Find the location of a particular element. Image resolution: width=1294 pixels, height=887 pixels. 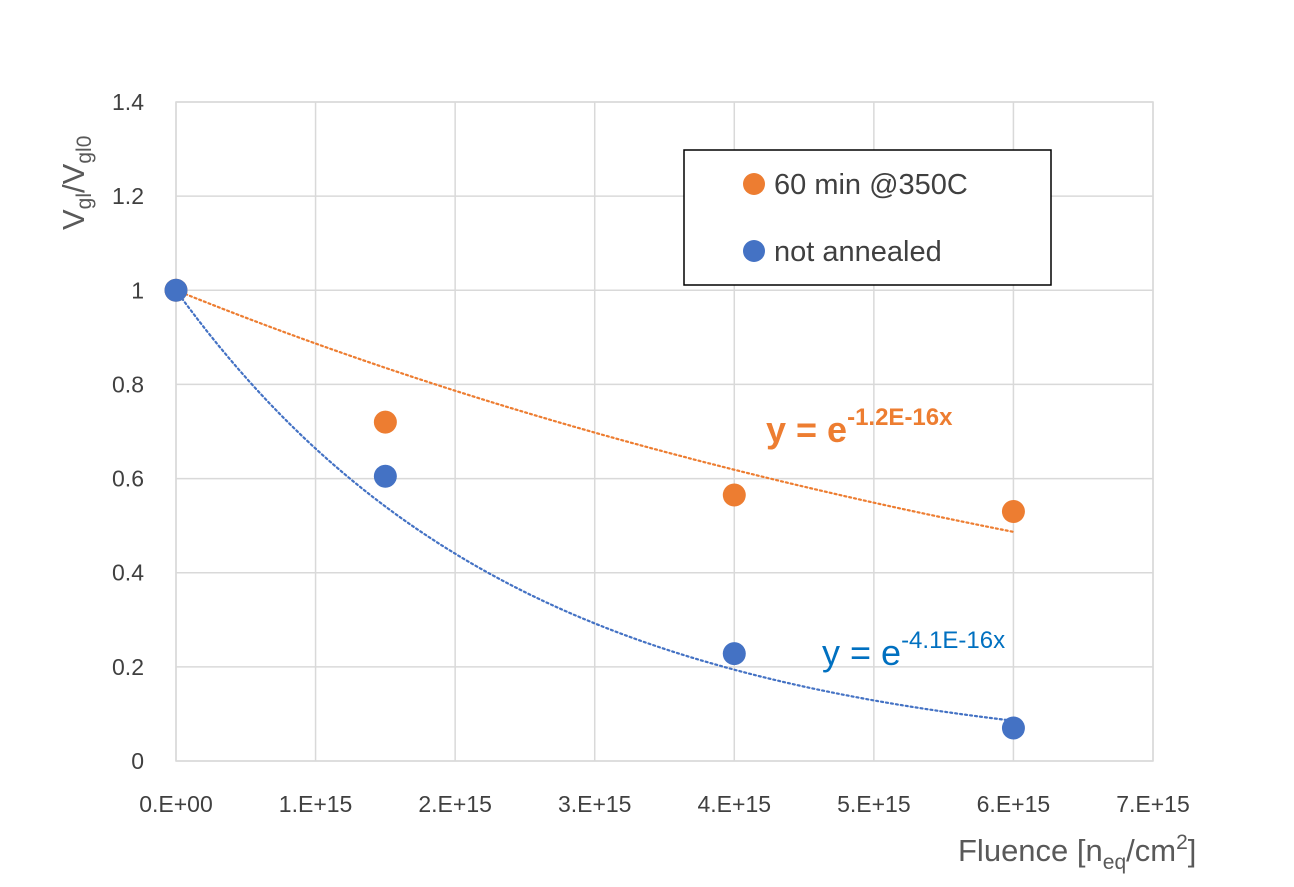

legend-label-not-annealed: not annealed is located at coordinates (858, 252).